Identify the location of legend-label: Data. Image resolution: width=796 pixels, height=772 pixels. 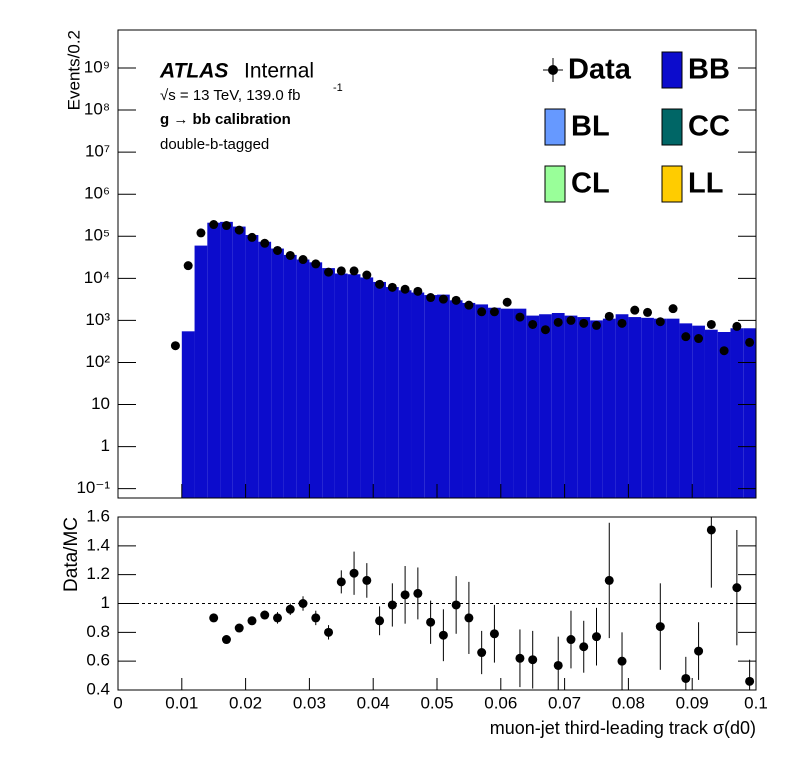
(600, 70).